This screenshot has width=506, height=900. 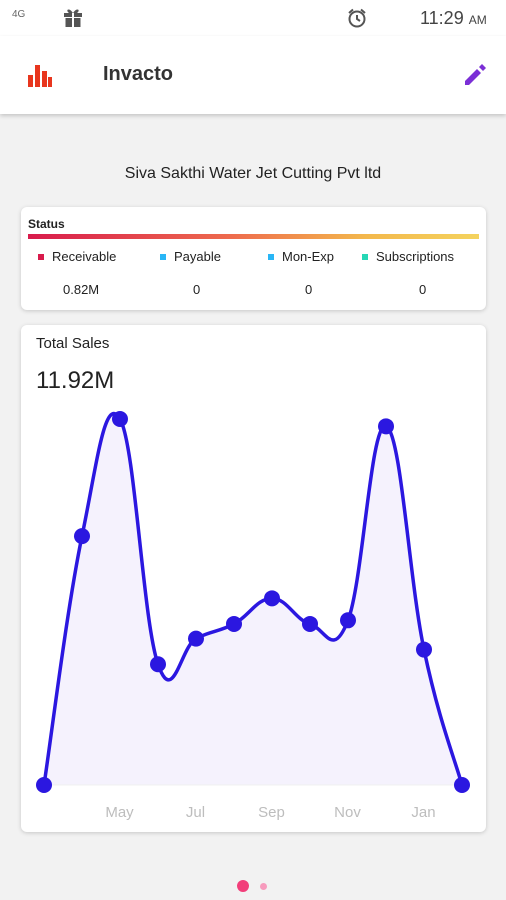 What do you see at coordinates (197, 289) in the screenshot?
I see `payable-value: 0` at bounding box center [197, 289].